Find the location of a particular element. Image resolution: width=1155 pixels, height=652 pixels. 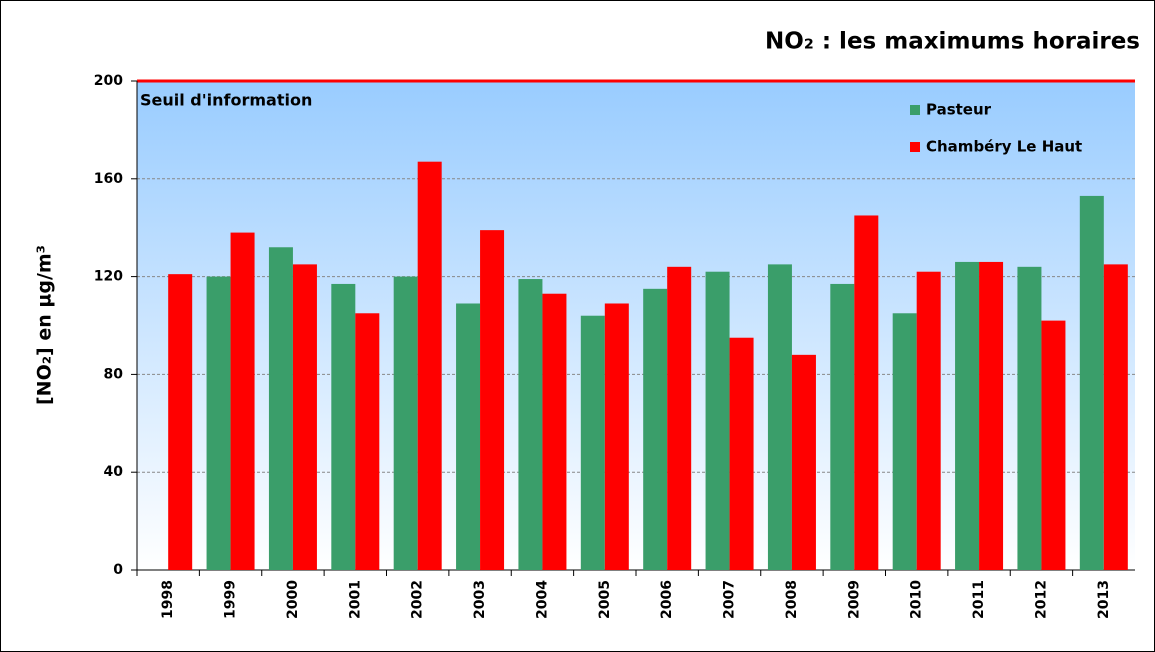

x-tick-label: 2013 is located at coordinates (1104, 599).